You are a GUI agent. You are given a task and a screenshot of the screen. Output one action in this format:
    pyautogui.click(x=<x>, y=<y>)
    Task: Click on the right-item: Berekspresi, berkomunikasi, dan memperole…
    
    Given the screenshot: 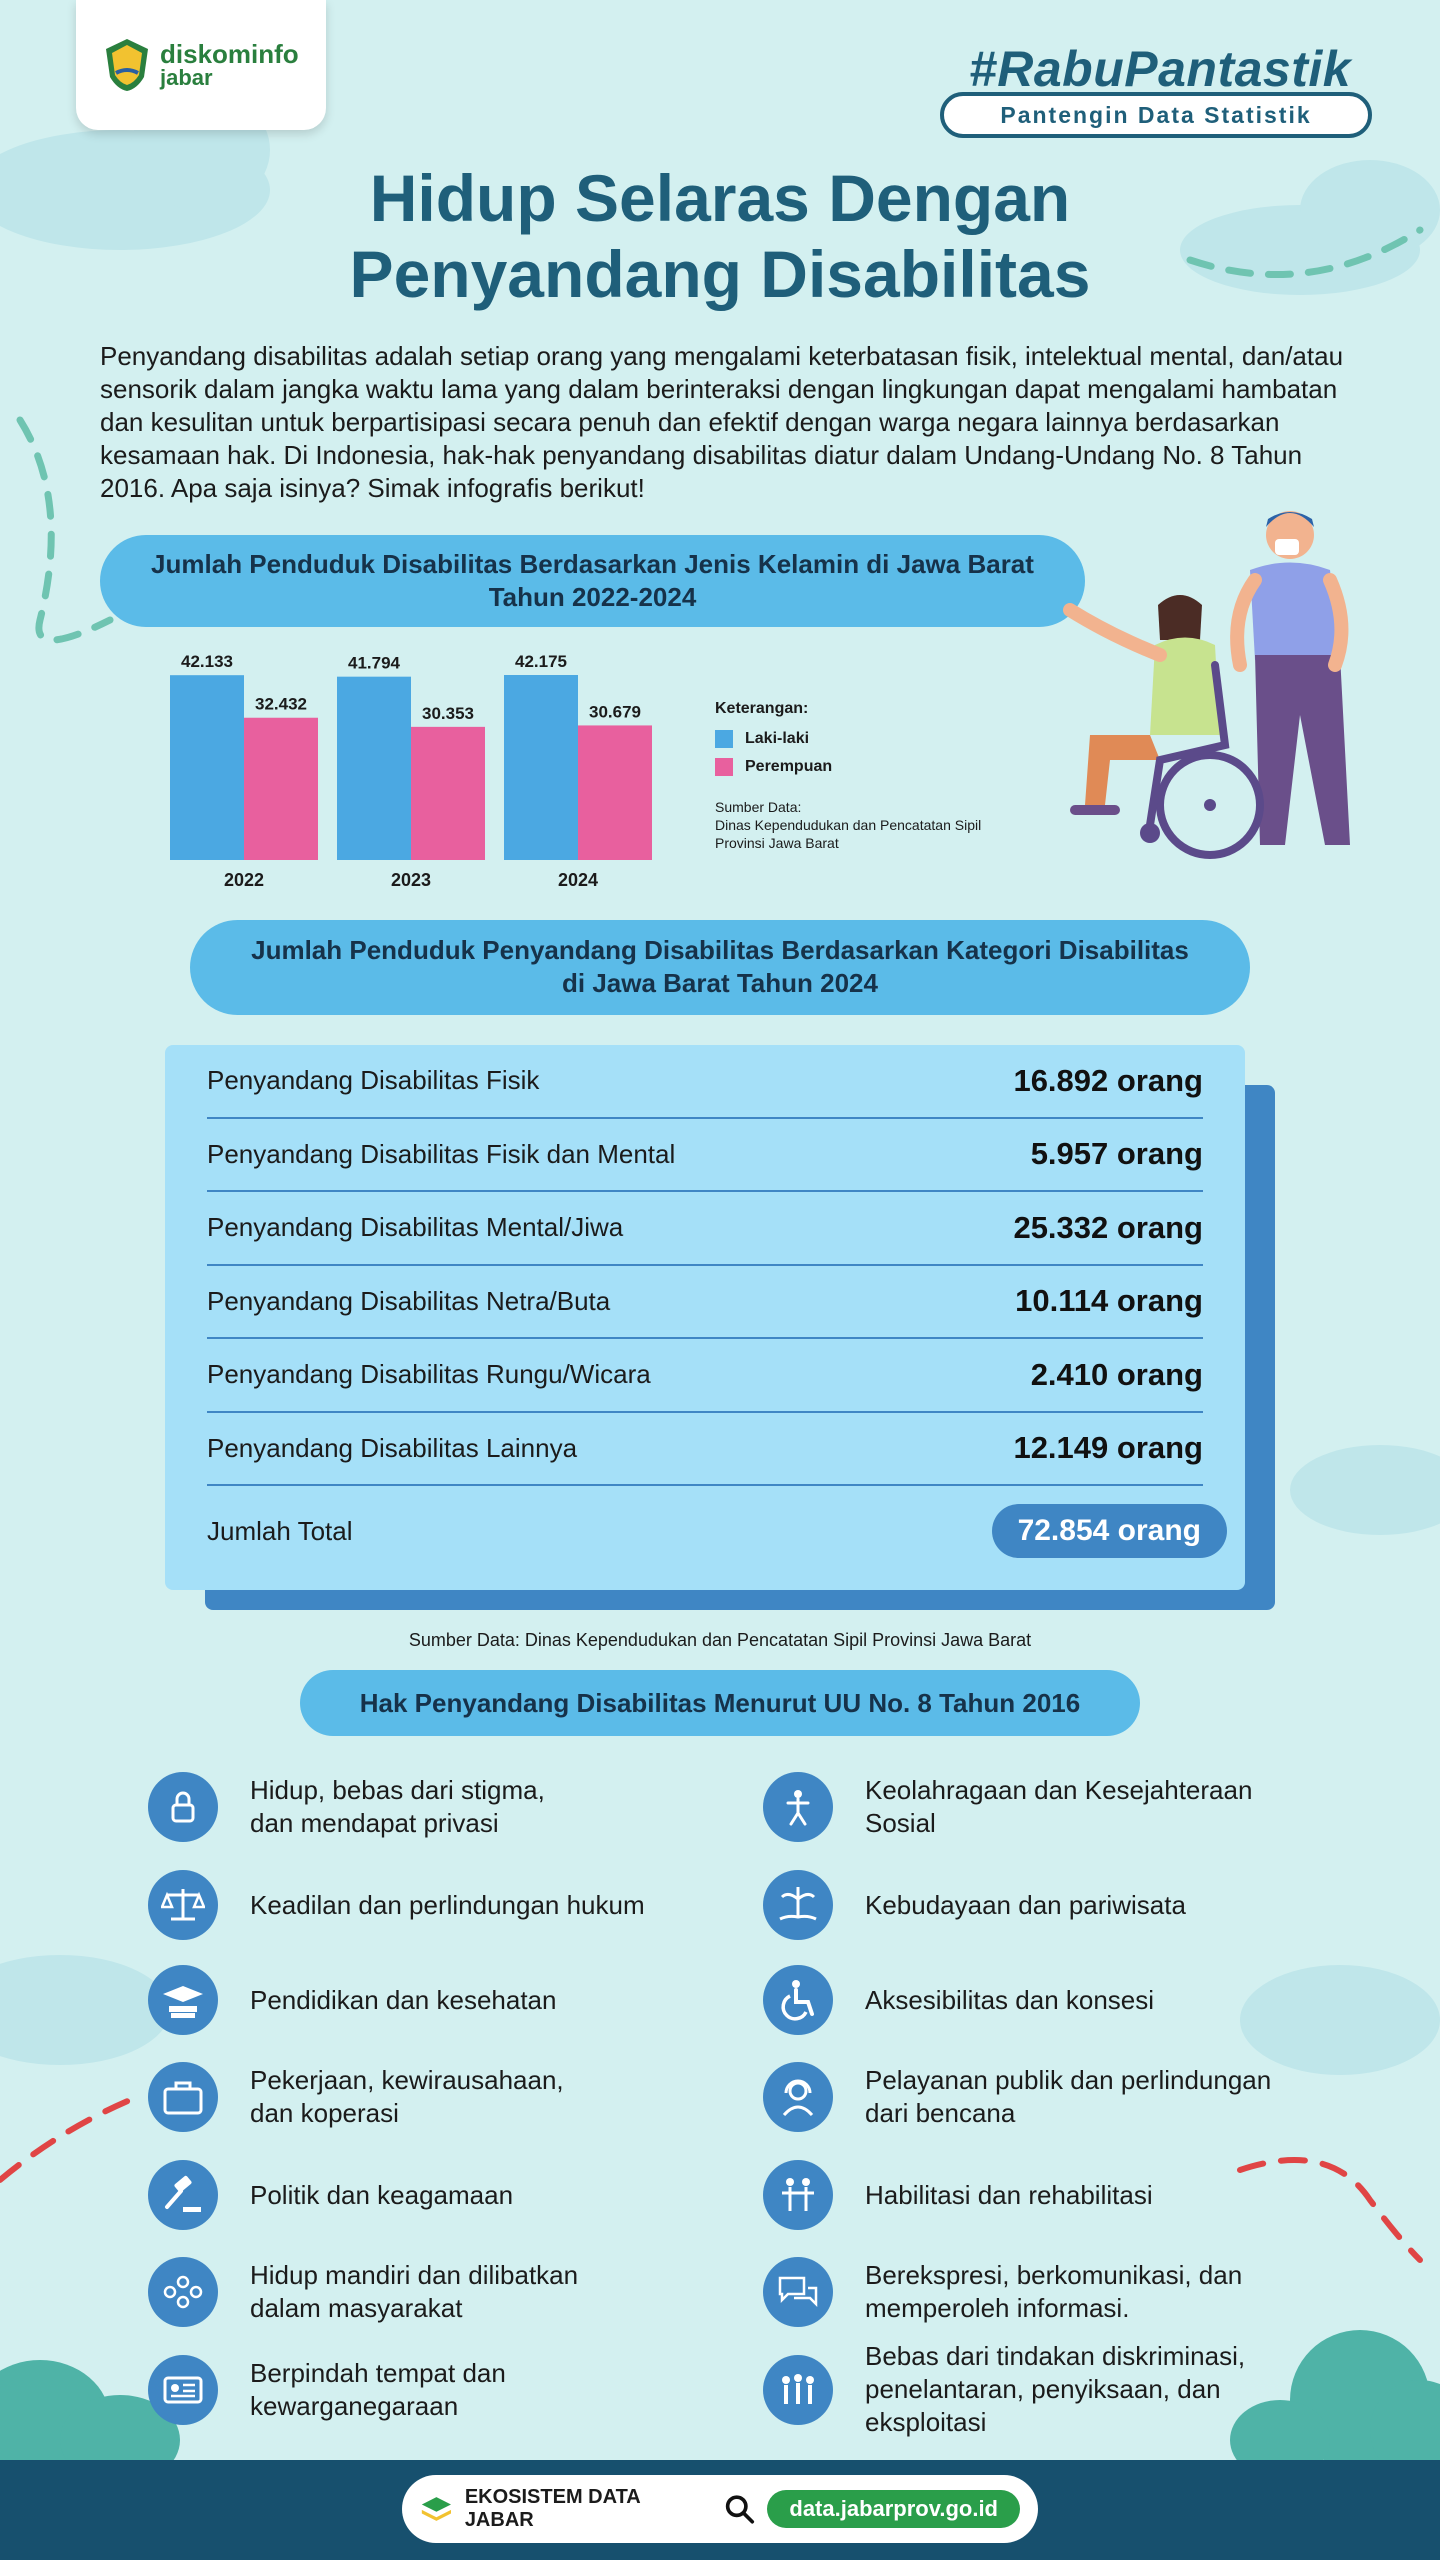 What is the action you would take?
    pyautogui.click(x=1073, y=2292)
    